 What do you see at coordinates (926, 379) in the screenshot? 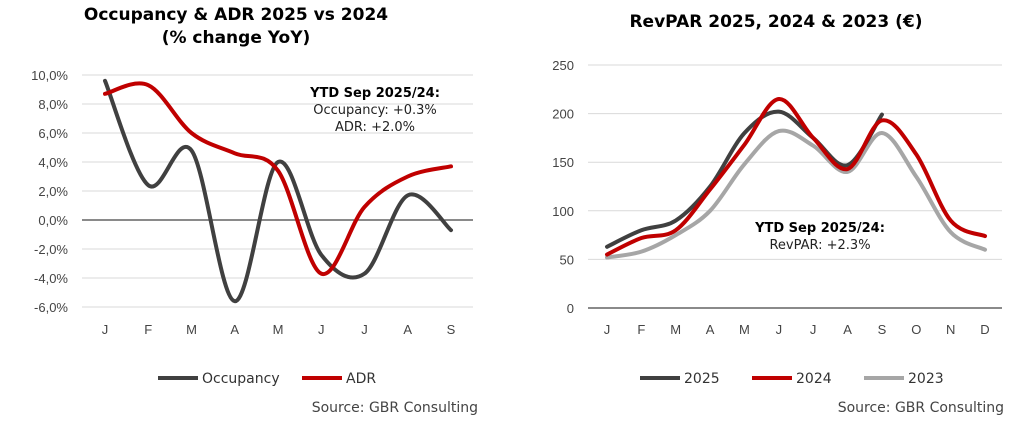
I see `legend-label: 2023` at bounding box center [926, 379].